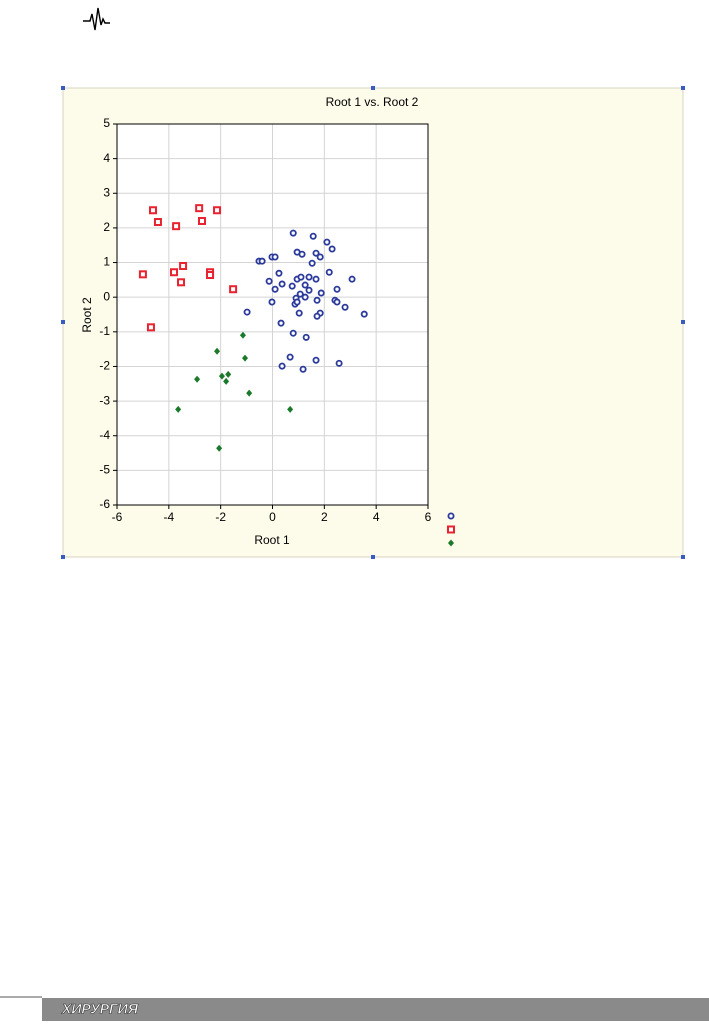  I want to click on y-tick-label: 0, so click(106, 296).